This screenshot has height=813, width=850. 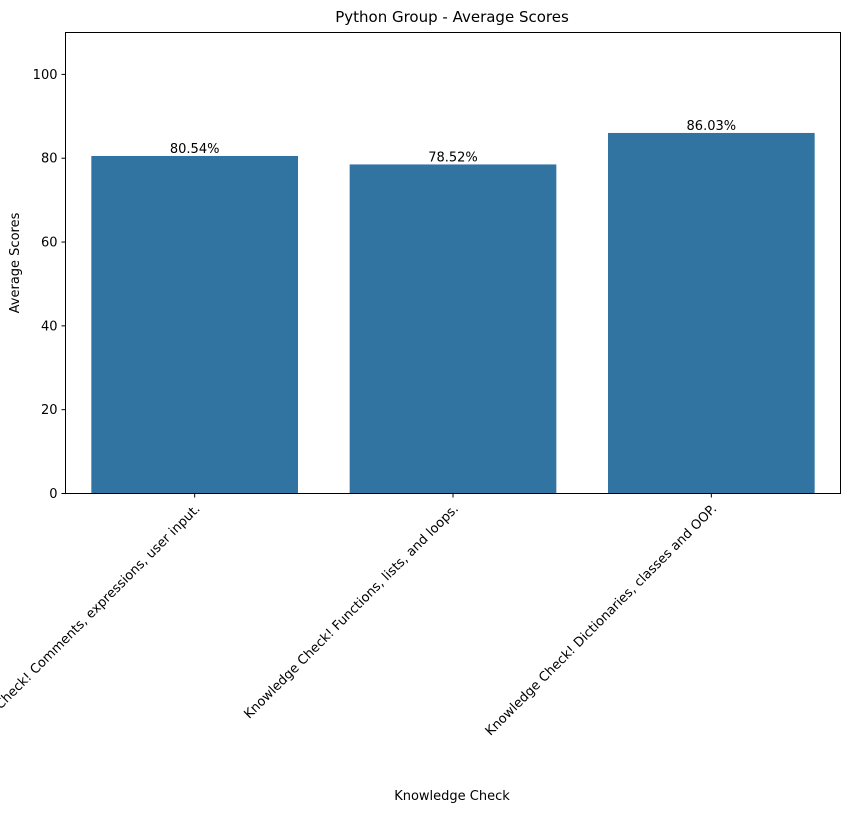 What do you see at coordinates (15, 262) in the screenshot?
I see `y-axis-label: Average Scores` at bounding box center [15, 262].